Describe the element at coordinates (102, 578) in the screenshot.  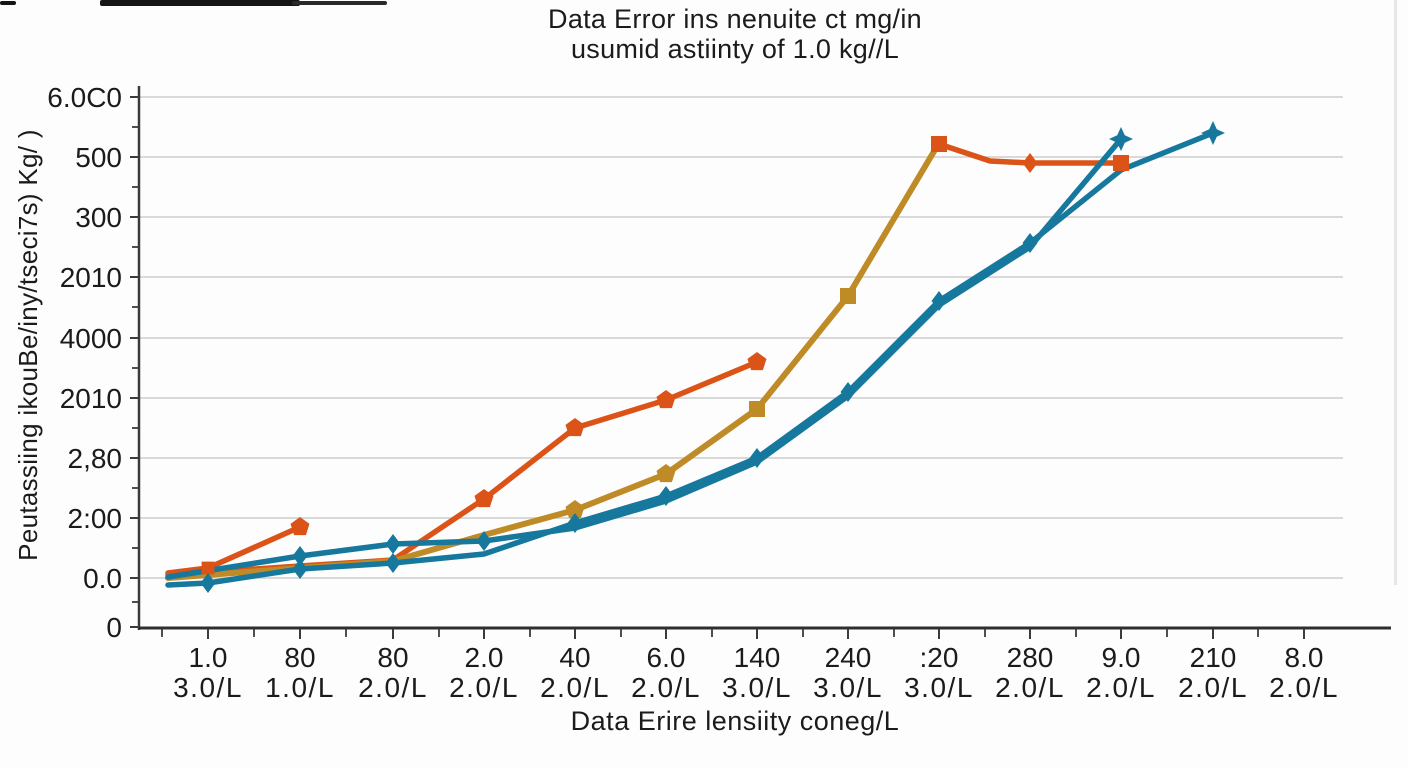
I see `y-tick-label: 0.0` at that location.